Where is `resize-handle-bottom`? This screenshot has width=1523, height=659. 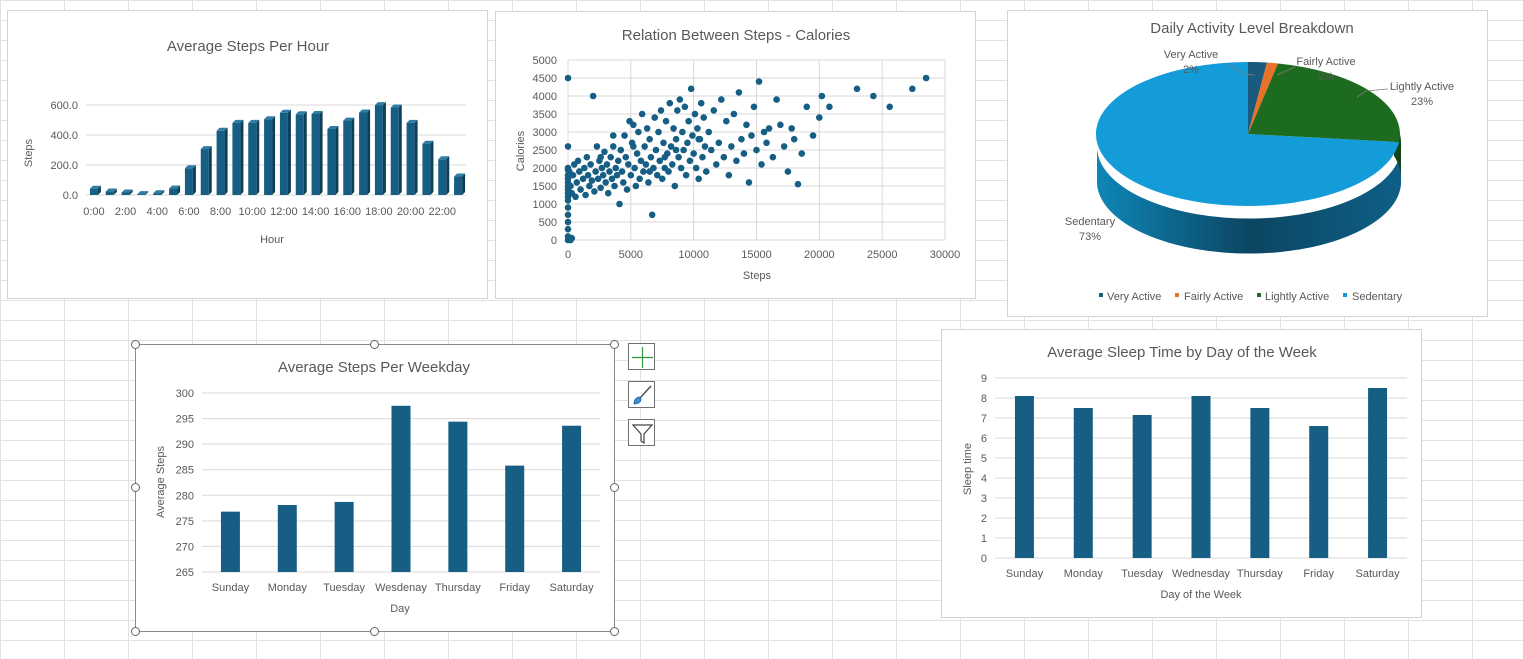 resize-handle-bottom is located at coordinates (374, 631).